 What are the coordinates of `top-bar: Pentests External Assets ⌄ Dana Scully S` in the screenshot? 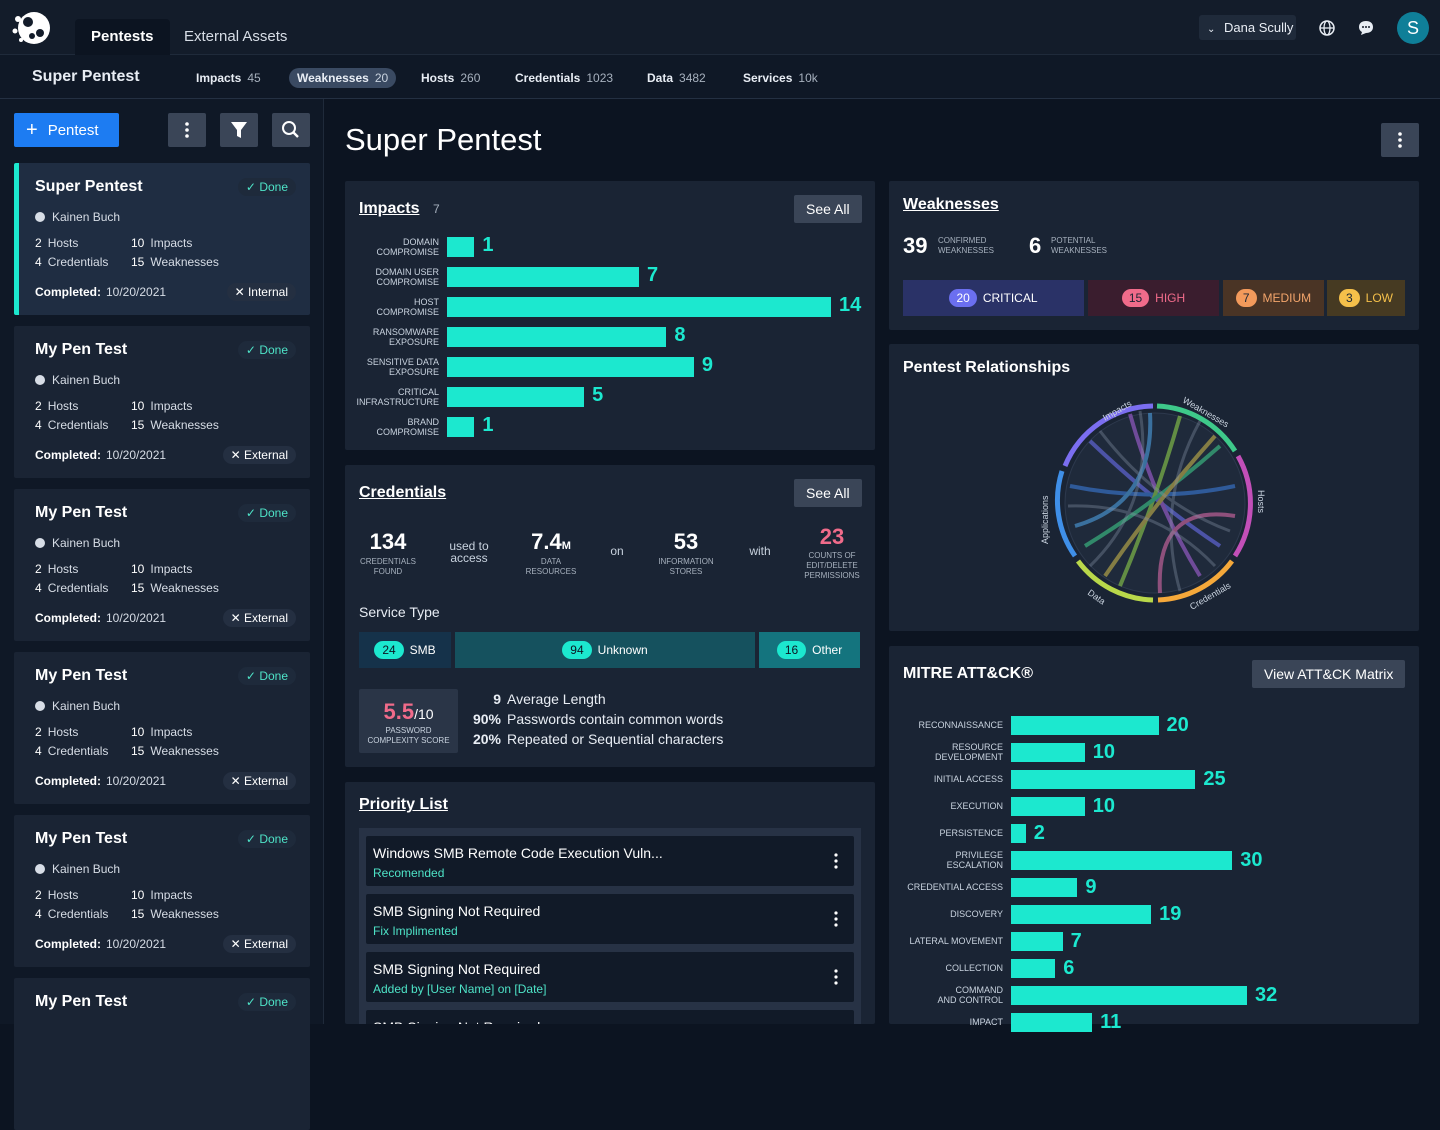 It's located at (720, 27).